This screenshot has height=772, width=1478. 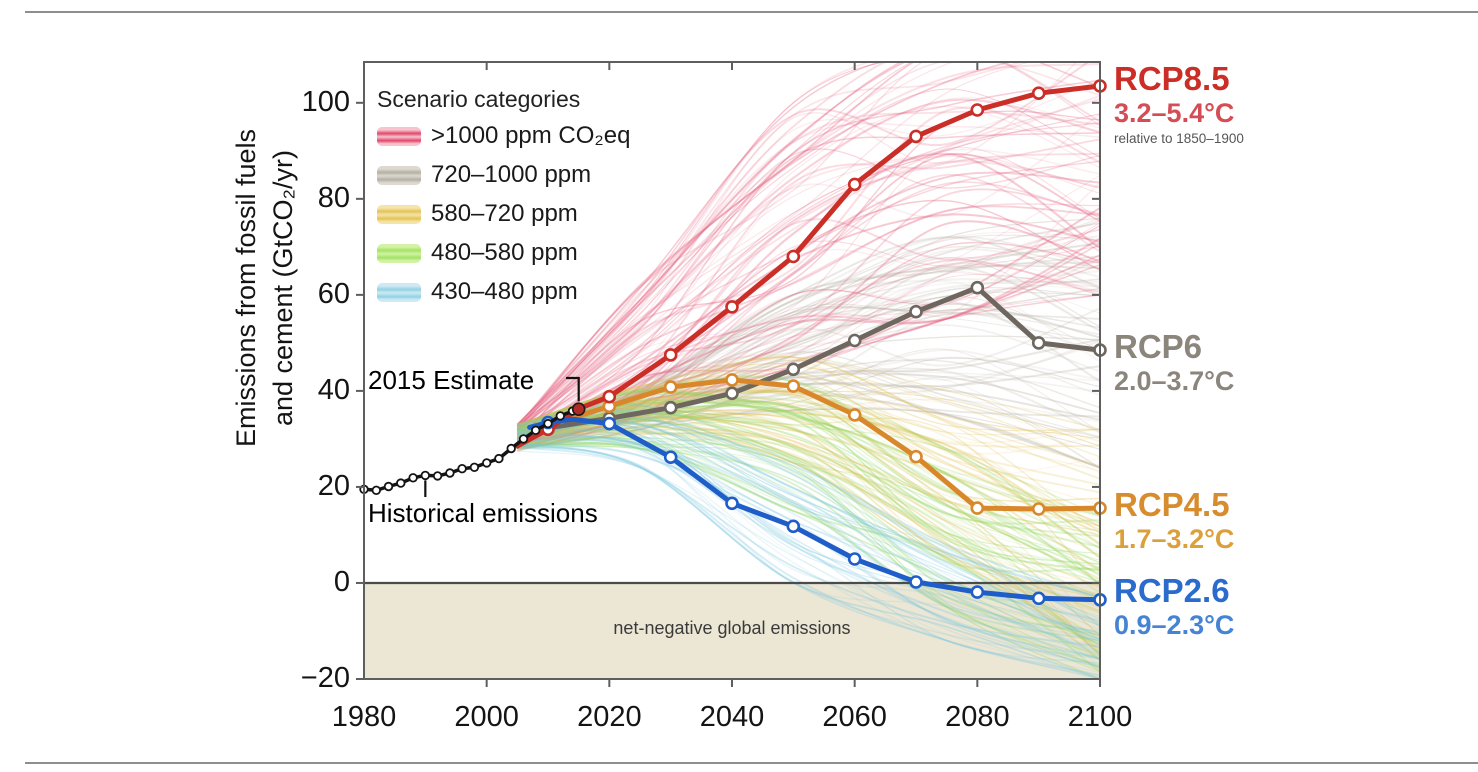 What do you see at coordinates (511, 174) in the screenshot?
I see `legend-item-label: 720–1000 ppm` at bounding box center [511, 174].